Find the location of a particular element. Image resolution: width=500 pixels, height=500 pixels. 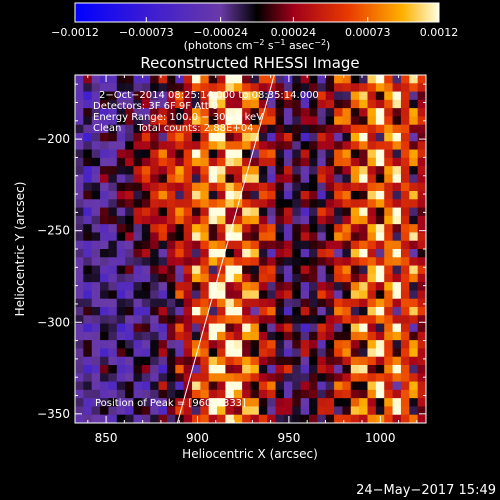

x-tick-label: 1000 is located at coordinates (380, 438).